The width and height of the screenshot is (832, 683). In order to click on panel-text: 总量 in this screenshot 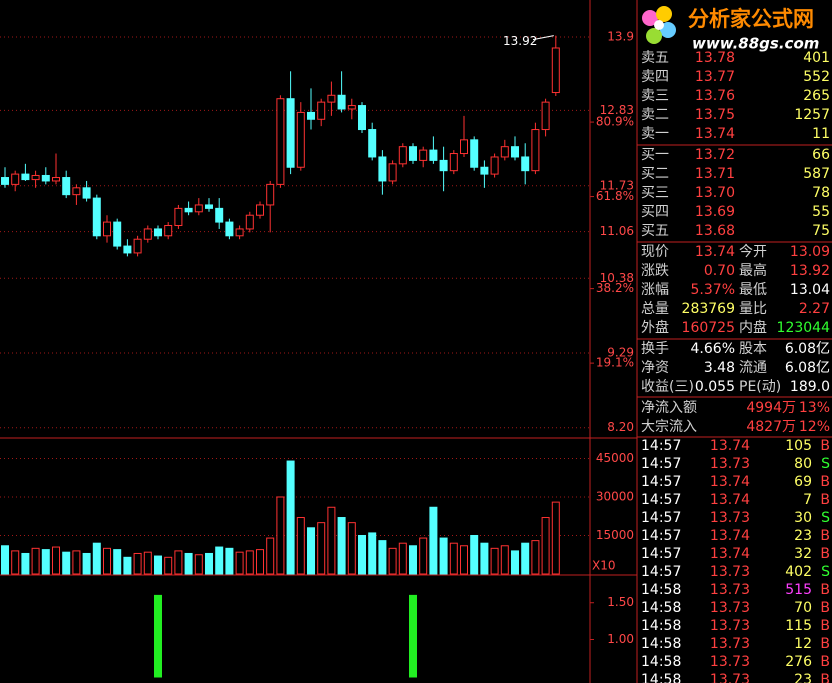, I will do `click(655, 309)`.